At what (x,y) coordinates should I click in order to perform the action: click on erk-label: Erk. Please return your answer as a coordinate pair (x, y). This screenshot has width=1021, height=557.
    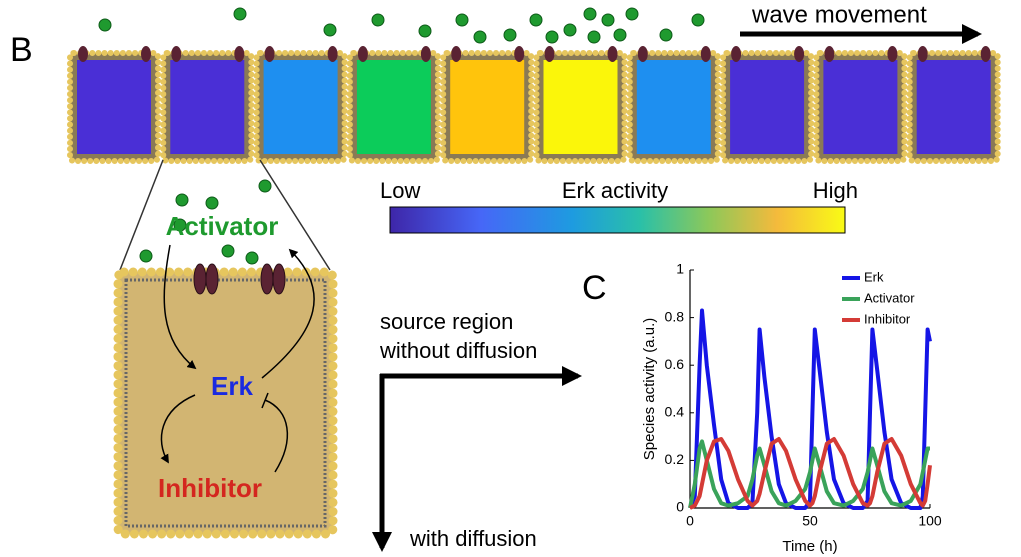
    Looking at the image, I should click on (232, 386).